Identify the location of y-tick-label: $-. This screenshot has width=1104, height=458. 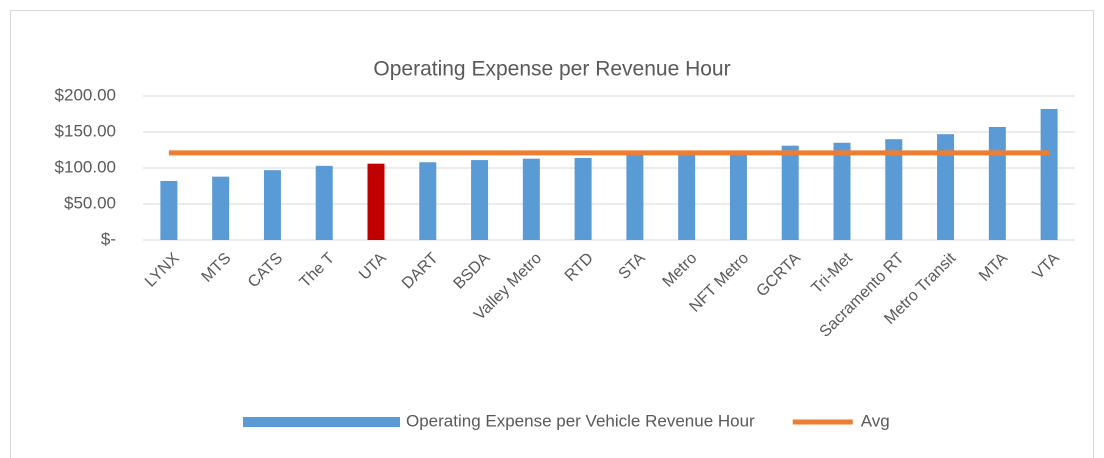
(108, 238).